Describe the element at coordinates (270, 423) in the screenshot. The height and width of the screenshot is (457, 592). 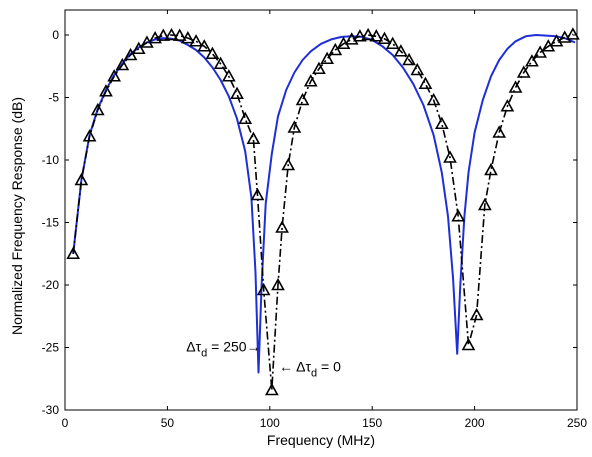
I see `x-tick-label: 100` at that location.